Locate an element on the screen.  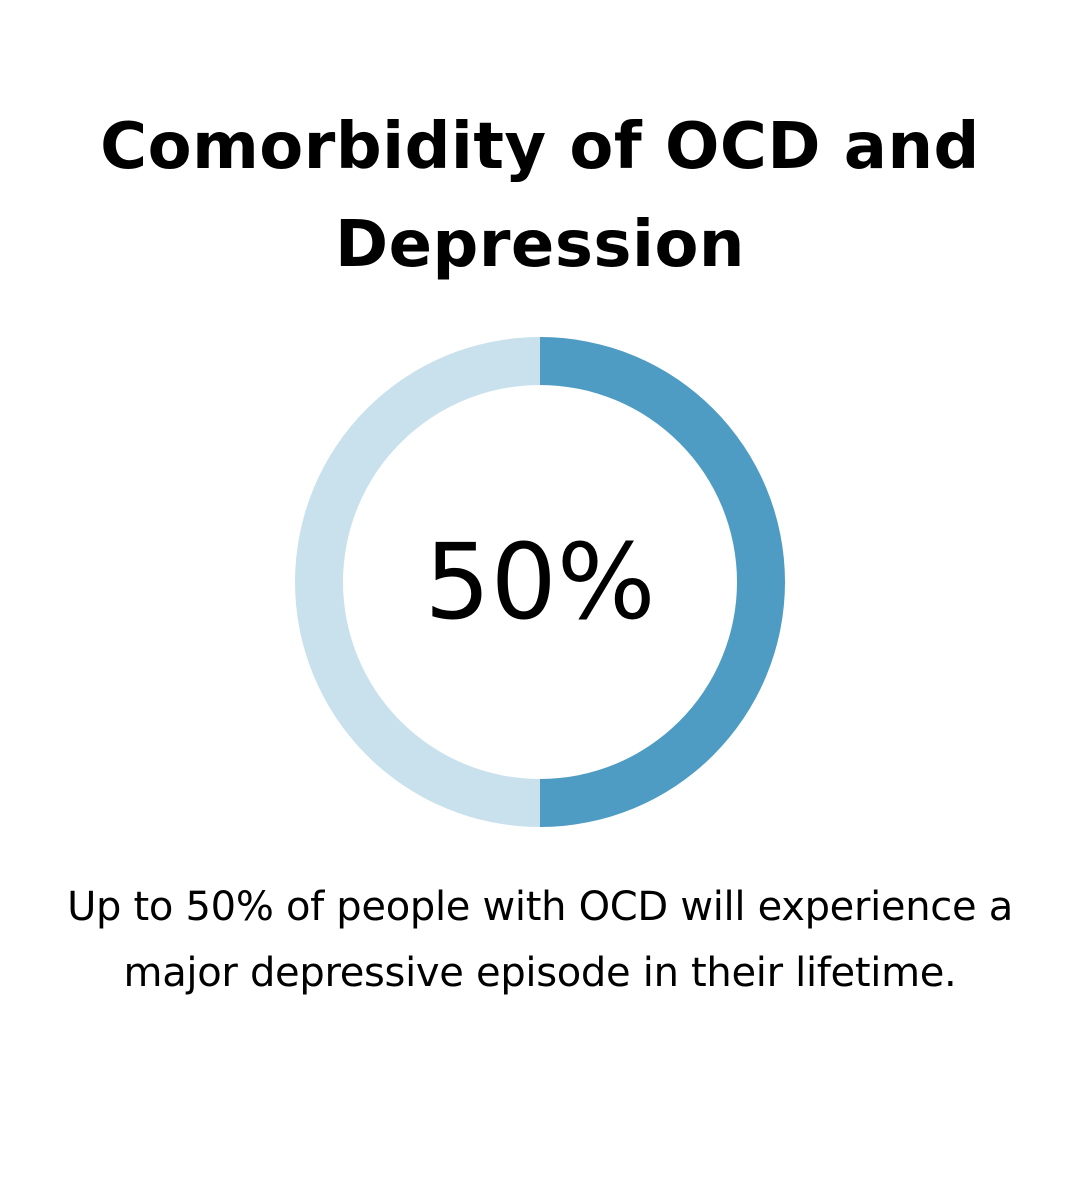
chart-title: Comorbidity of OCD and Depression is located at coordinates (540, 196).